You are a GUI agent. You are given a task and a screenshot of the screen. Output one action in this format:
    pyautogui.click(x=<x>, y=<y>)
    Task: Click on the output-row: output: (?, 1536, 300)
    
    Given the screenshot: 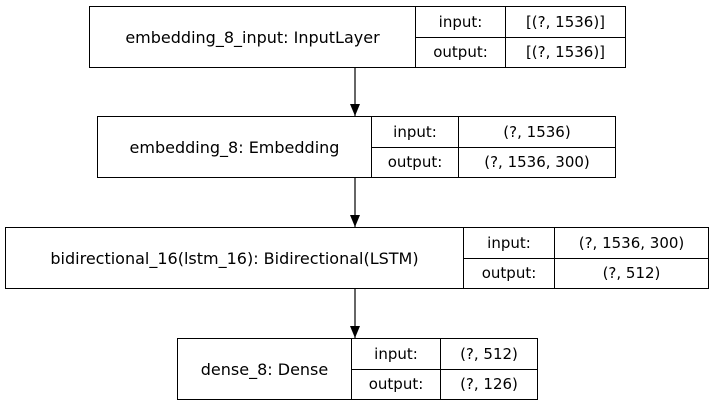 What is the action you would take?
    pyautogui.click(x=493, y=161)
    